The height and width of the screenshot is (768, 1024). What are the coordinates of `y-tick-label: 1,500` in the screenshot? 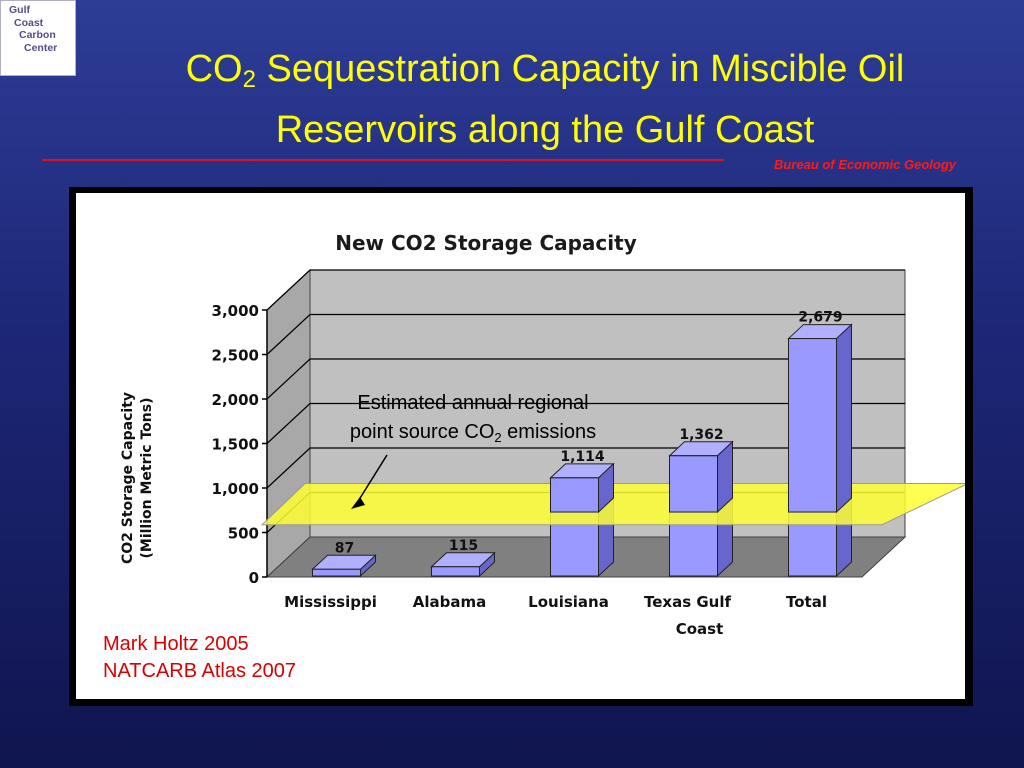 It's located at (235, 445).